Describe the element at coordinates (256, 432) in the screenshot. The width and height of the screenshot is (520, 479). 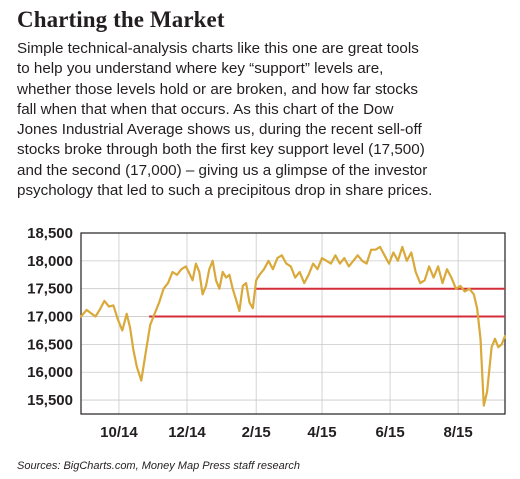
I see `x-tick-label: 2/15` at that location.